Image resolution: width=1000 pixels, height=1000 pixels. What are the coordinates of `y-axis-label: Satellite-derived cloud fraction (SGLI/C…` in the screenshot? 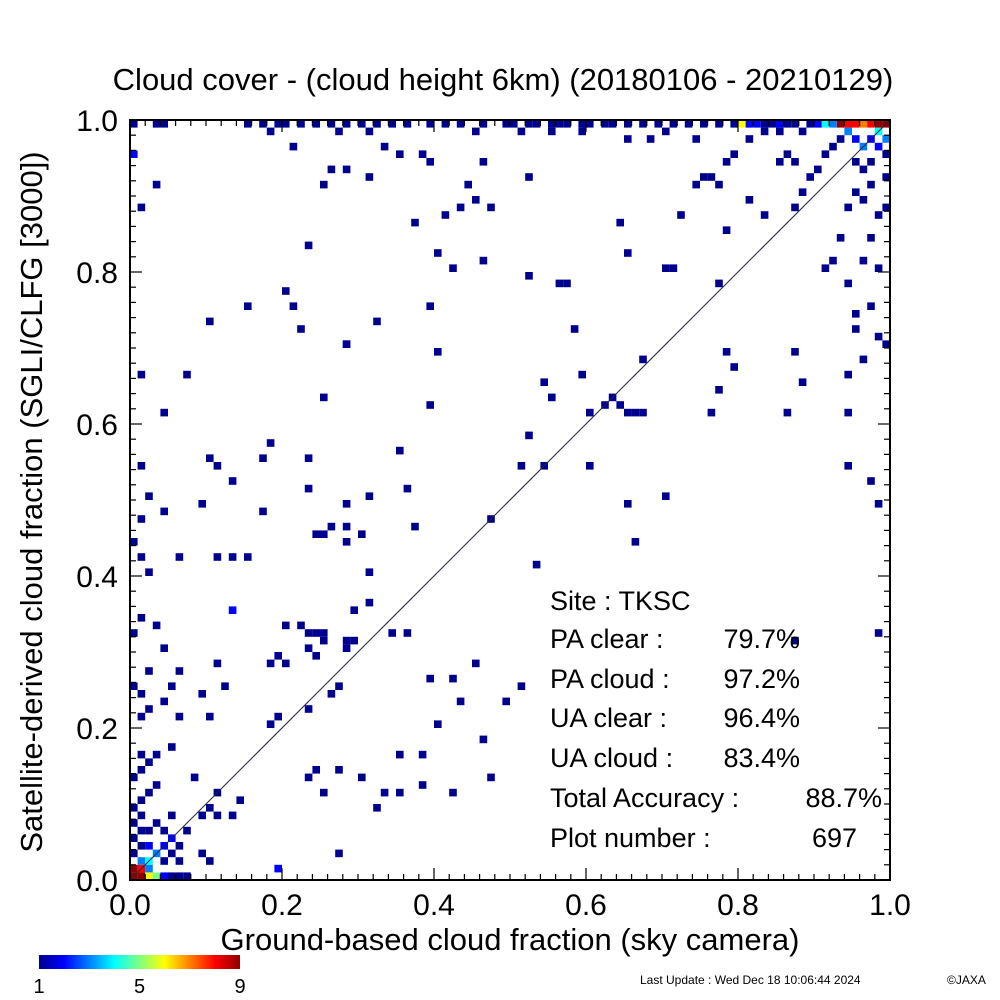 It's located at (31, 501).